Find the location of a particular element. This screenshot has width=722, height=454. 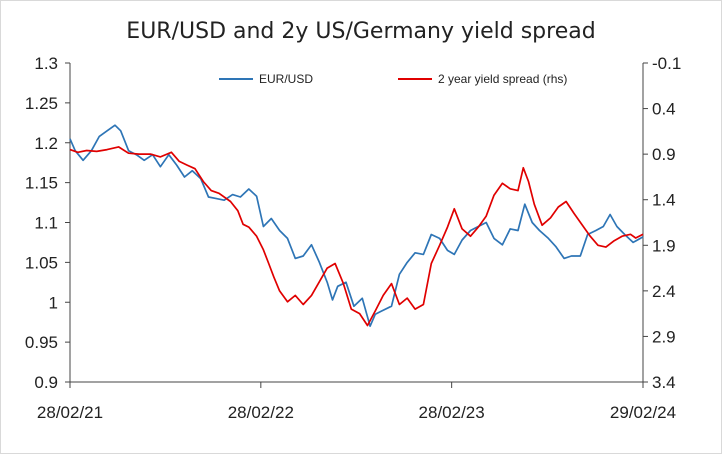

left-tick-label: 0.9 is located at coordinates (46, 382).